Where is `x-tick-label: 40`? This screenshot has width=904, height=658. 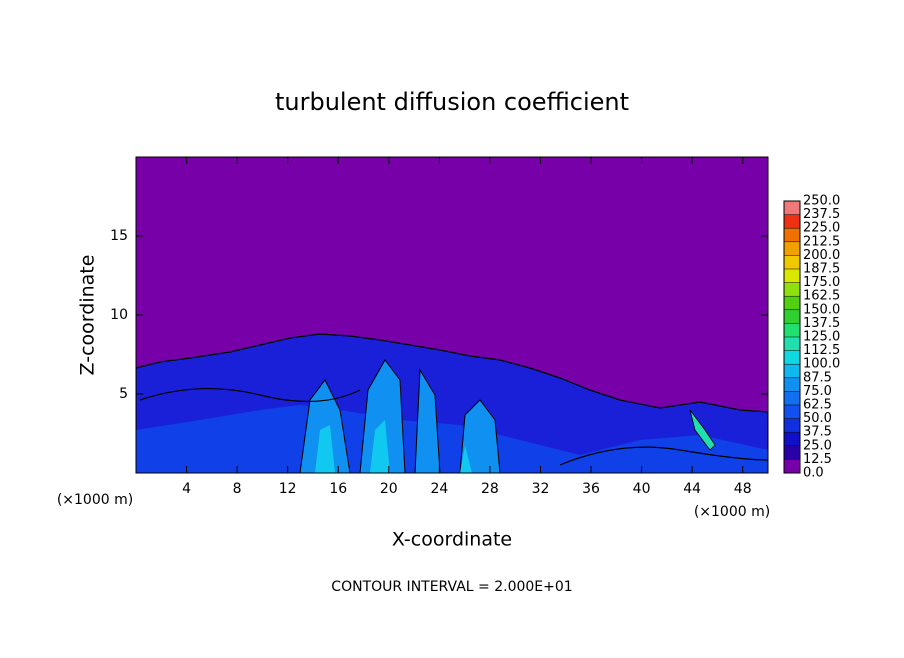 x-tick-label: 40 is located at coordinates (642, 489).